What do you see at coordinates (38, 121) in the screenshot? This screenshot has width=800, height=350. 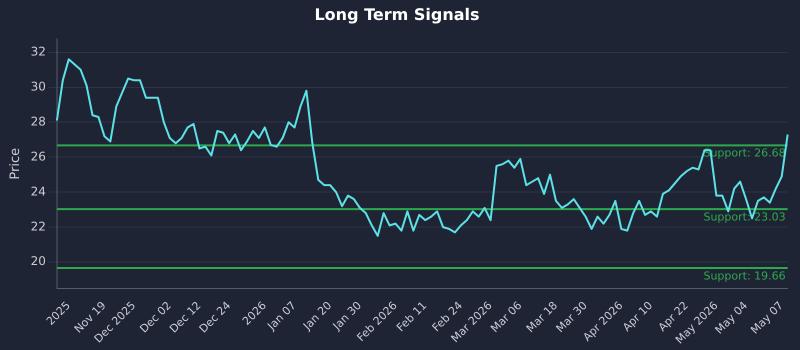 I see `y-tick-label: 28` at bounding box center [38, 121].